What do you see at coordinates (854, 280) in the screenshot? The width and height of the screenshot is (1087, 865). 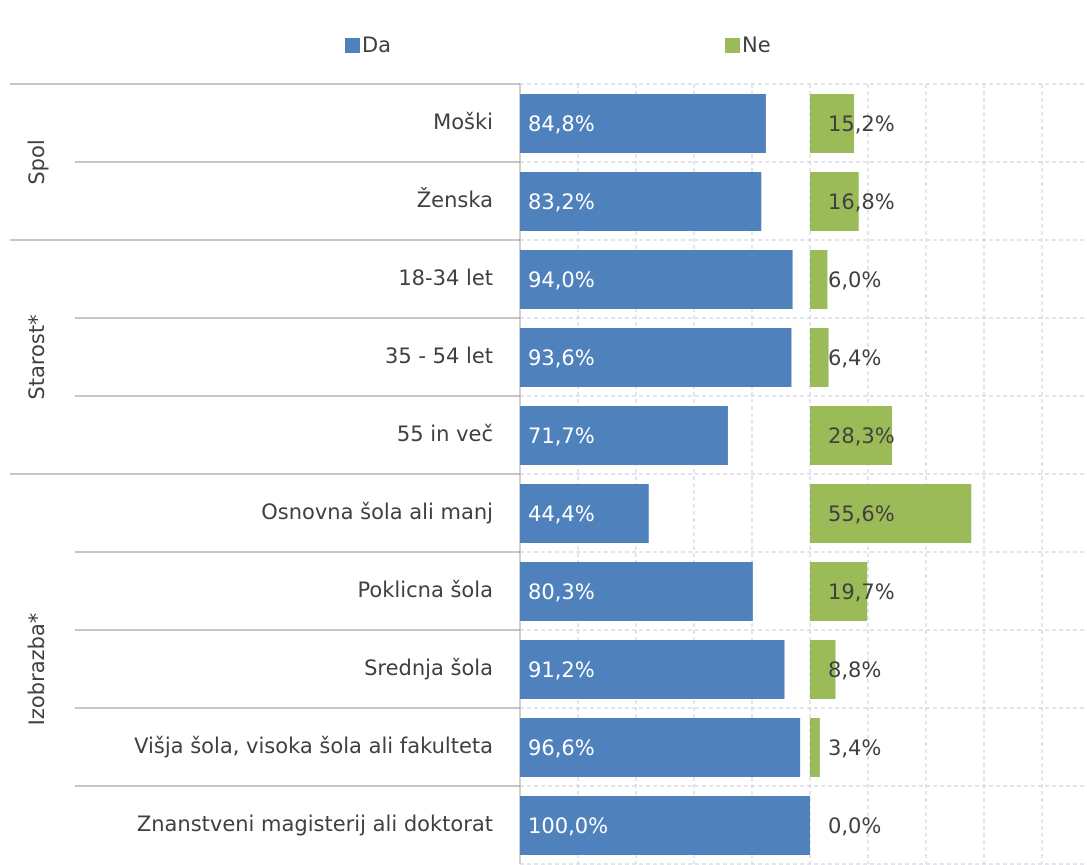 I see `data-label: 6,0%` at bounding box center [854, 280].